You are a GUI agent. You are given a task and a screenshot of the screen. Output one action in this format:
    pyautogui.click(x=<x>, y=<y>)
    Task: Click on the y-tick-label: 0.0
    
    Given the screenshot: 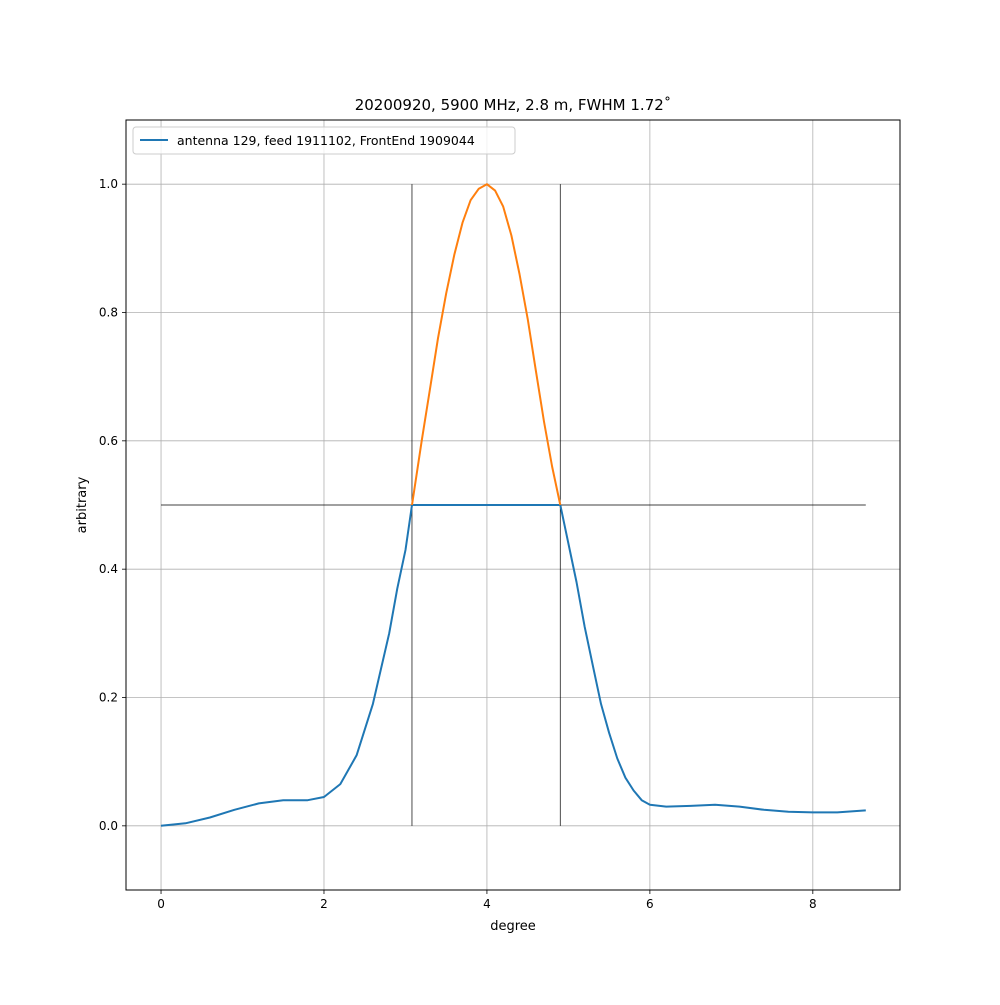 What is the action you would take?
    pyautogui.click(x=108, y=826)
    